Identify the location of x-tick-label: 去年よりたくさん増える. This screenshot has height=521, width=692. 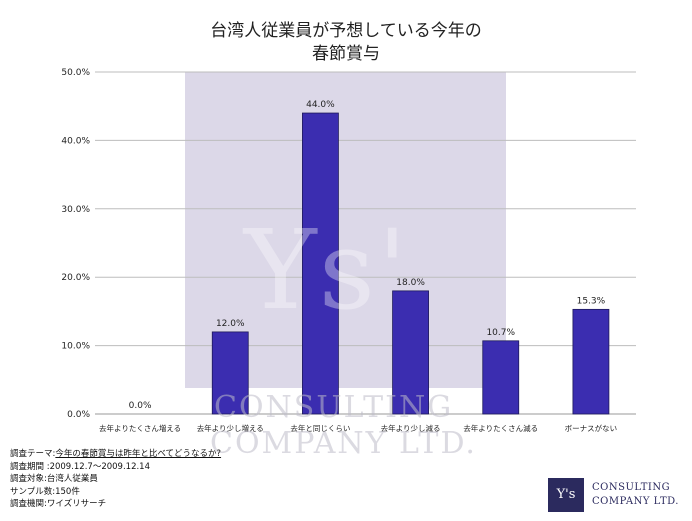
(140, 428).